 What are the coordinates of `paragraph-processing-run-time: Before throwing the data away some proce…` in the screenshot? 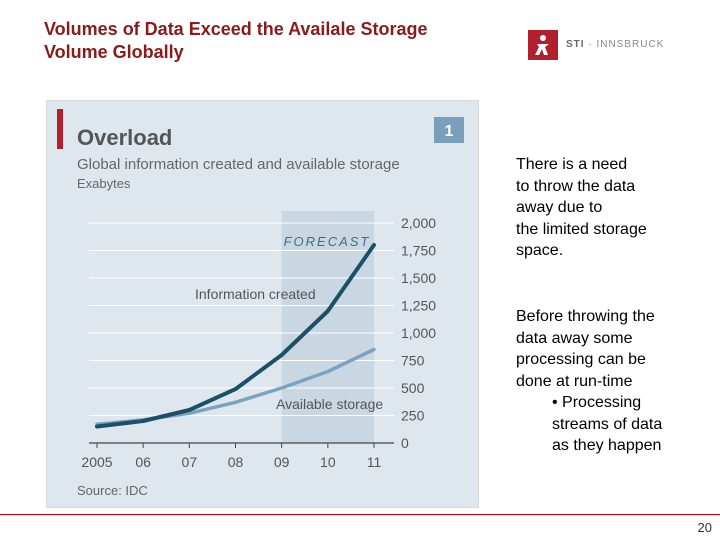 It's located at (611, 349).